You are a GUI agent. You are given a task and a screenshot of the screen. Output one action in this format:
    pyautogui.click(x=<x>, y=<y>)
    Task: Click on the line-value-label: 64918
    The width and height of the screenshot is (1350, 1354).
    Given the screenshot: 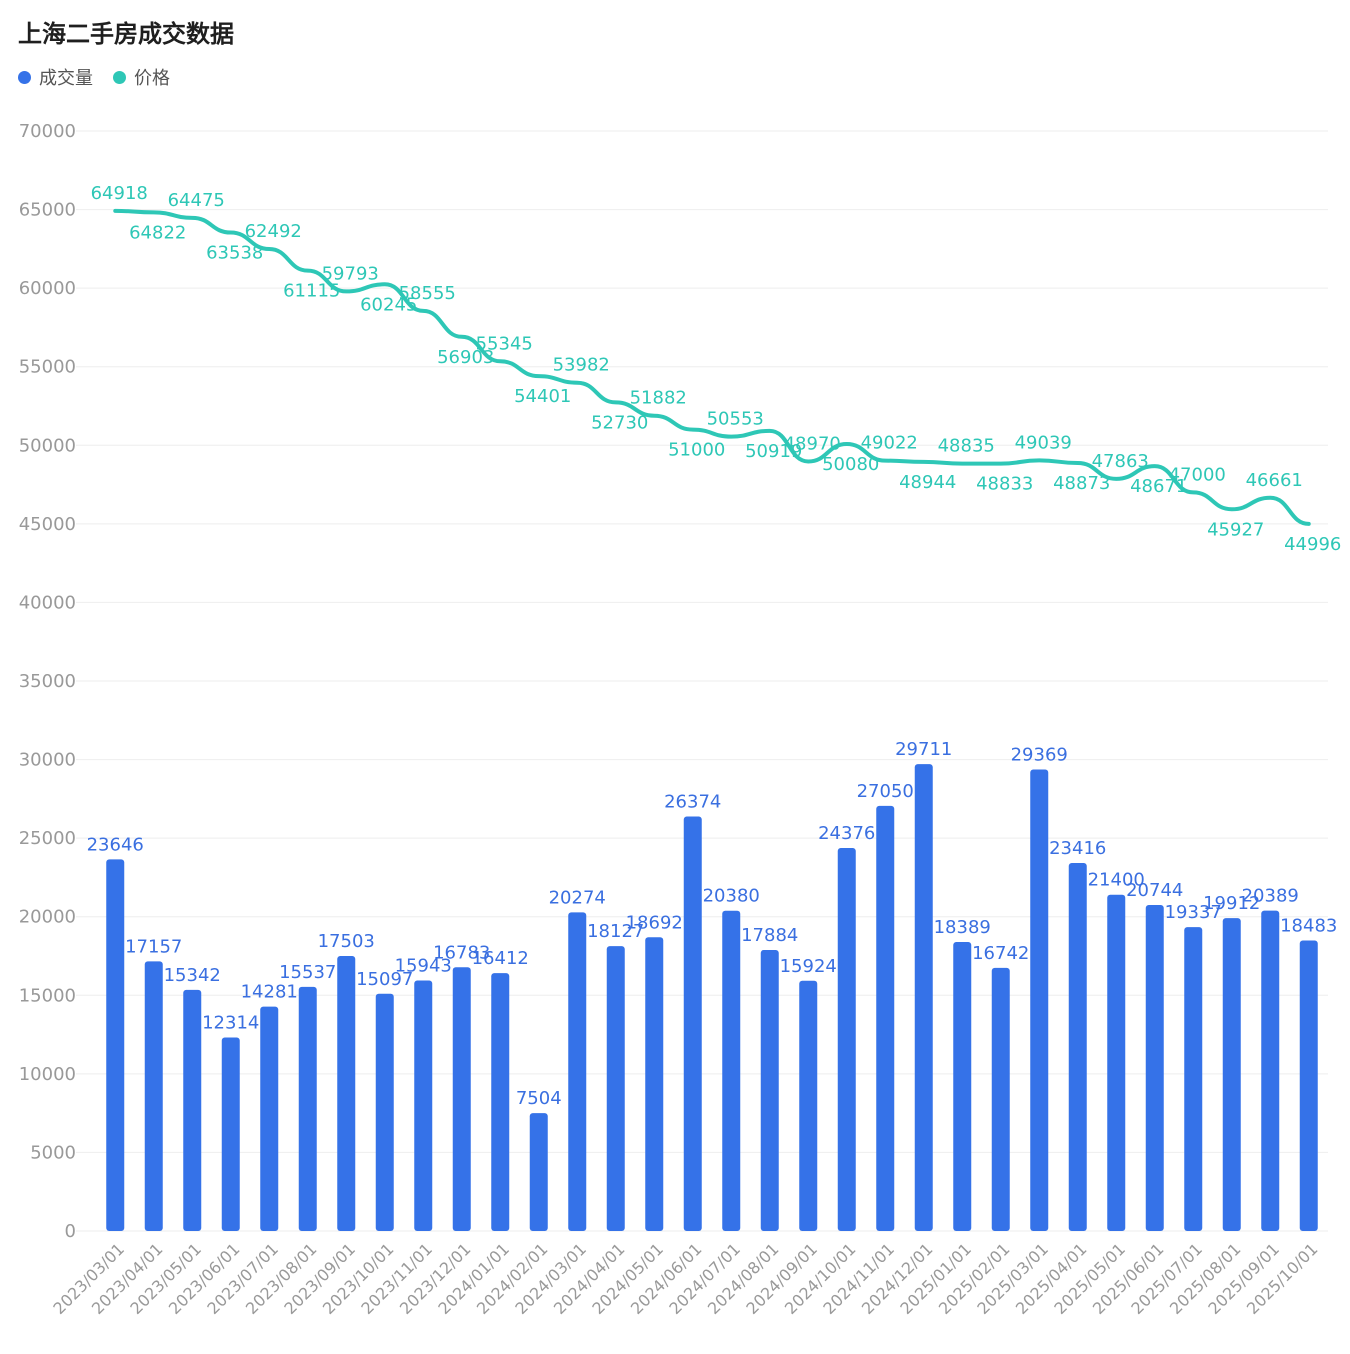 What is the action you would take?
    pyautogui.click(x=119, y=193)
    